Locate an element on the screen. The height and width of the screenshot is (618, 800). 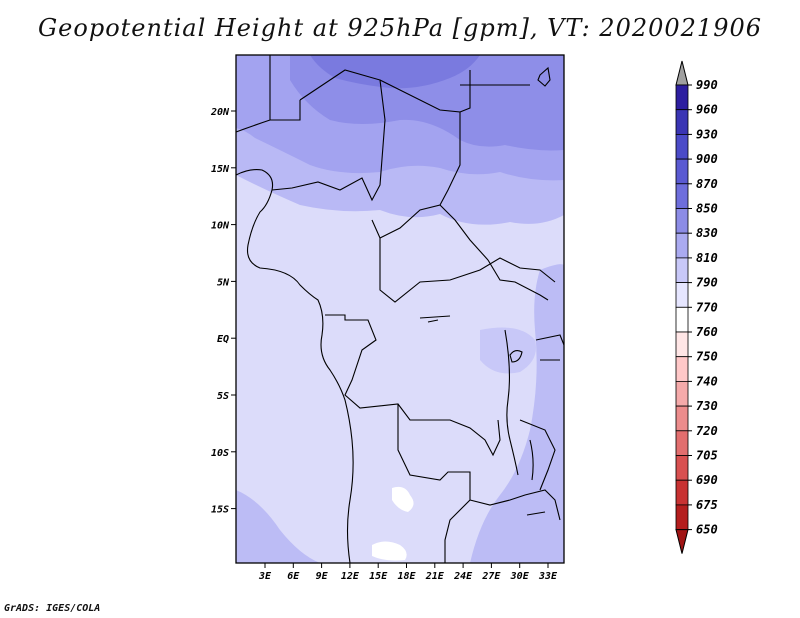
field-patch-760b is located at coordinates (389, 551).